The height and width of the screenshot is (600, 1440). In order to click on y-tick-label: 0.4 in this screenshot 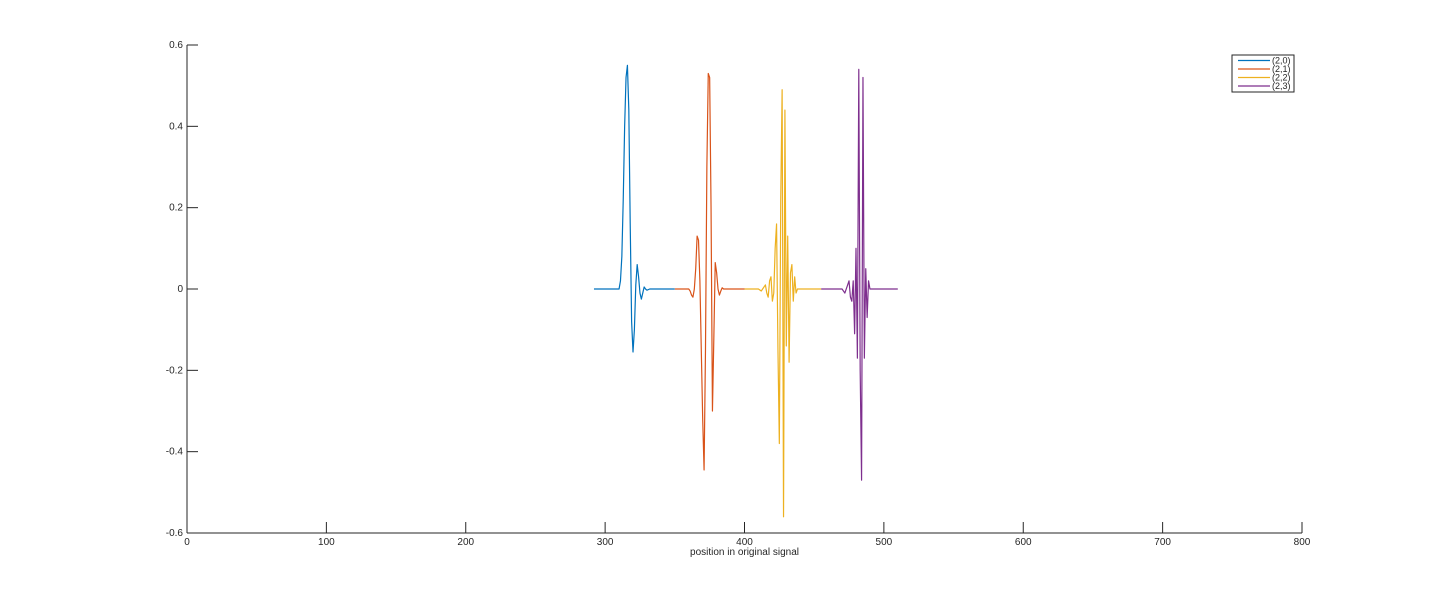, I will do `click(176, 126)`.